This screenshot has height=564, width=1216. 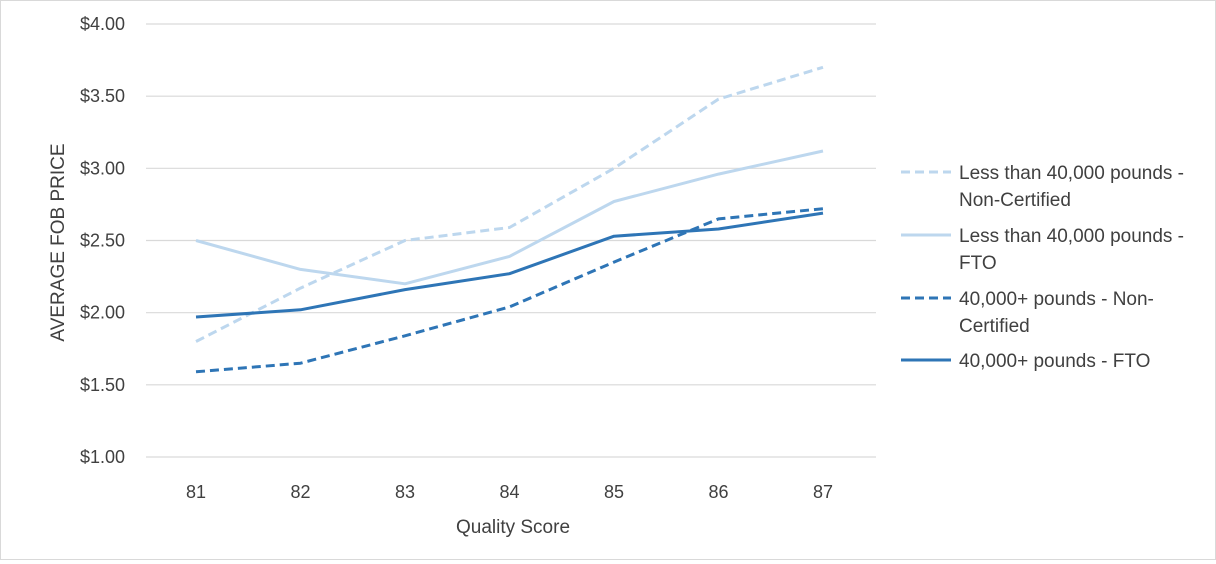 I want to click on legend-label: FTO, so click(x=978, y=263).